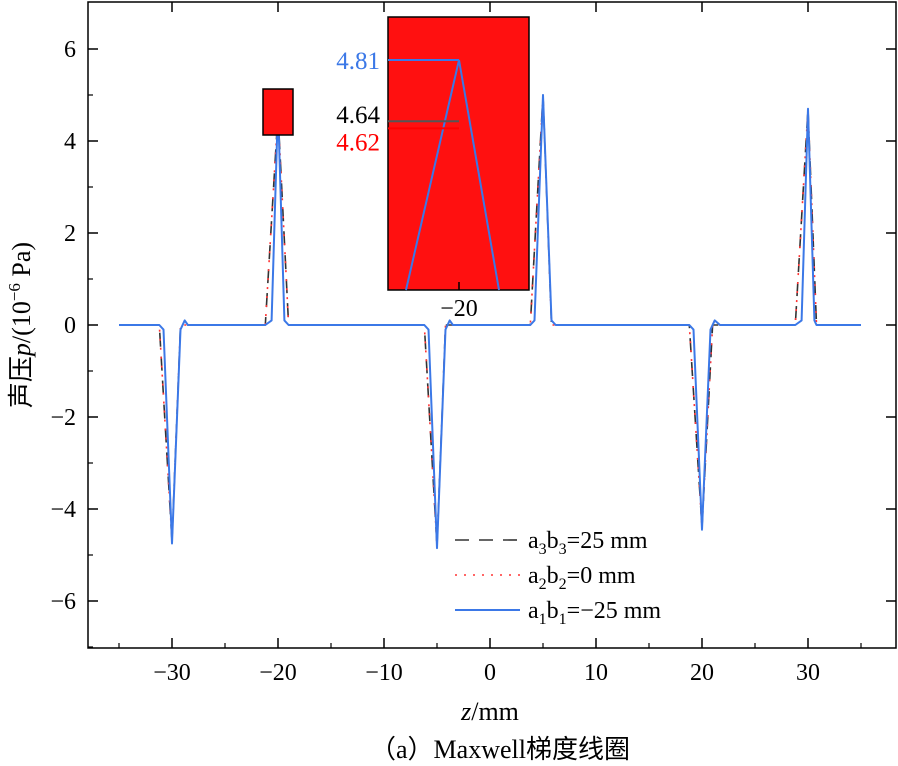 The height and width of the screenshot is (766, 898). I want to click on x-axis-title: z/mm, so click(489, 711).